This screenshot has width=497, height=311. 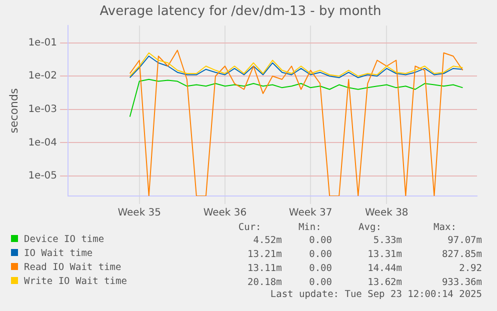 What do you see at coordinates (225, 213) in the screenshot?
I see `x-tick-label: Week 36` at bounding box center [225, 213].